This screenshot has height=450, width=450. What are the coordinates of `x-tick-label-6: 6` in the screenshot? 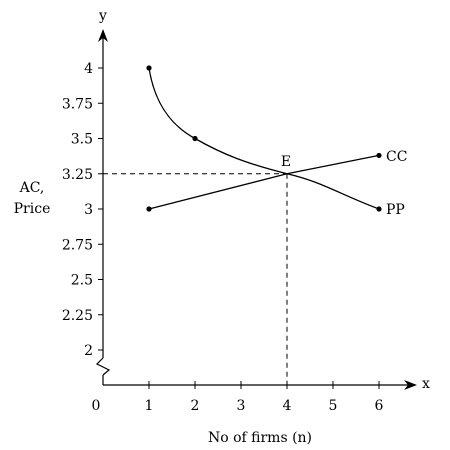 It's located at (379, 406).